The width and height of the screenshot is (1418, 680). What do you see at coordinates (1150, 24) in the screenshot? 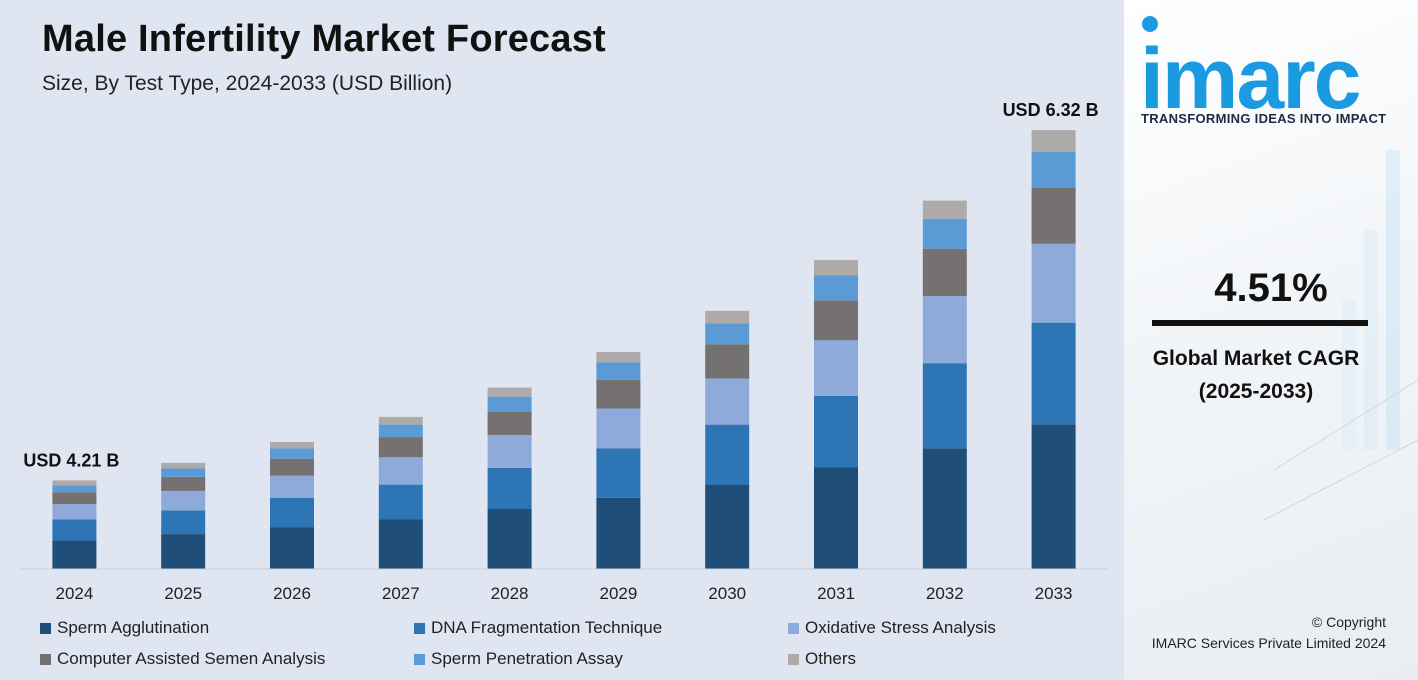
I see `logo-dot` at bounding box center [1150, 24].